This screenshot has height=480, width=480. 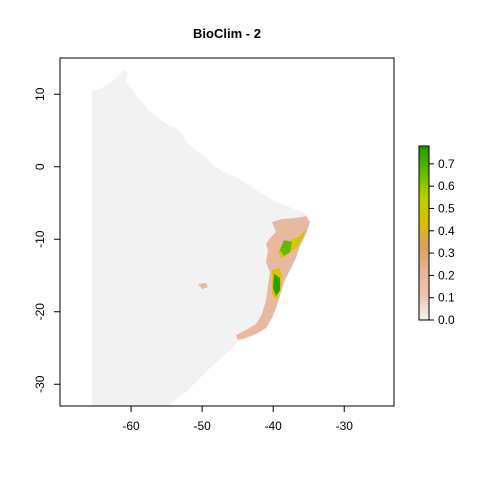 I want to click on legend-tick-label: 0.4, so click(x=446, y=231).